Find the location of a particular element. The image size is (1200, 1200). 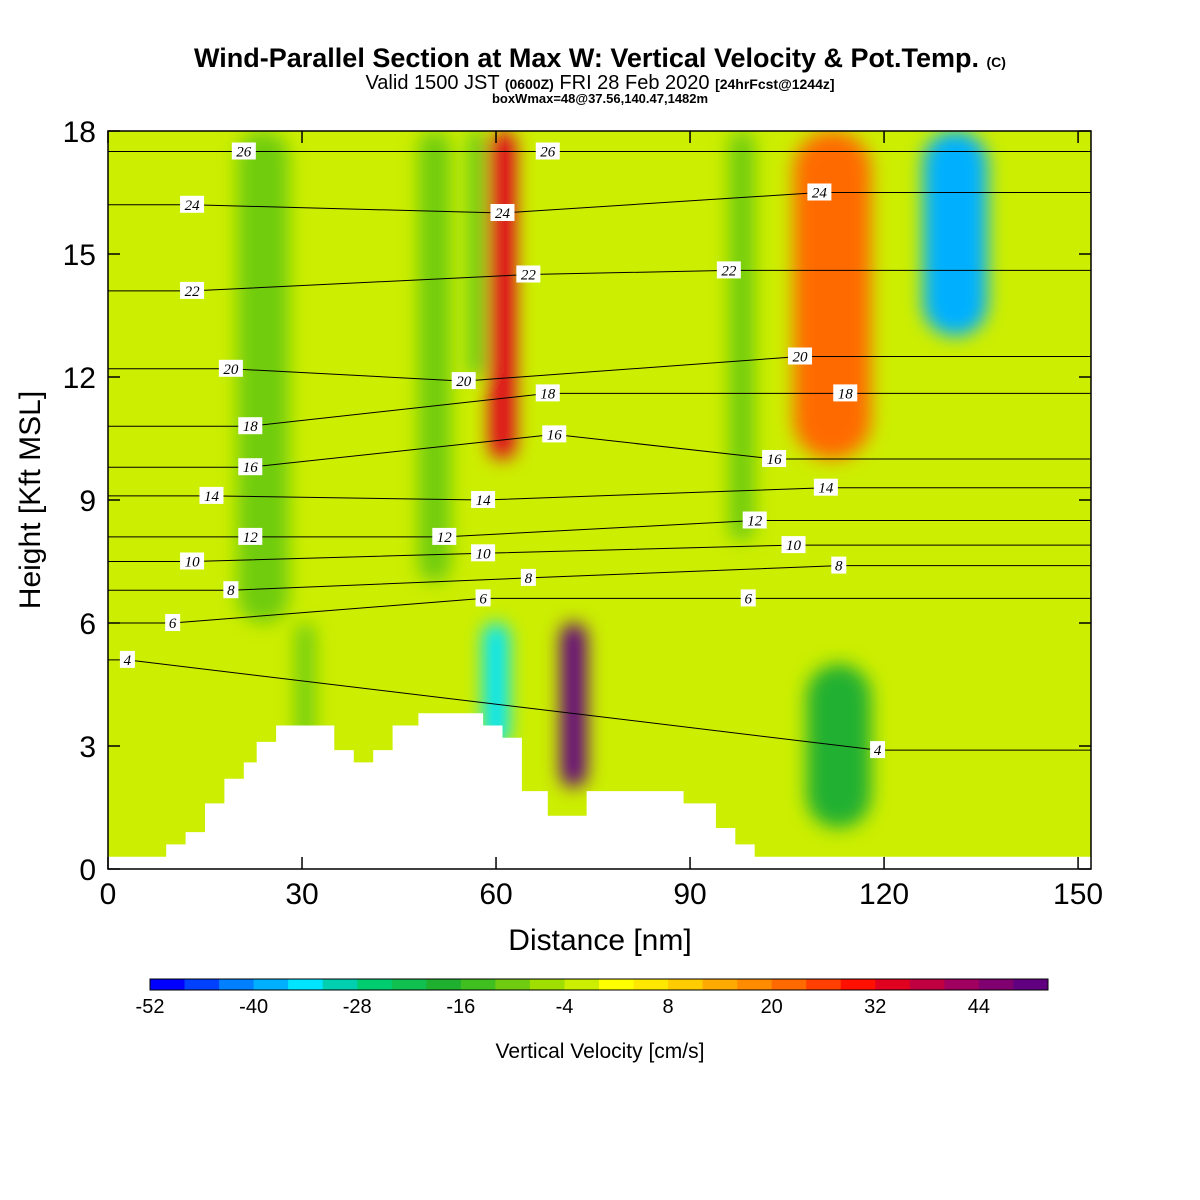

boxmax-note: boxWmax=48@37.56,140.47,1482m is located at coordinates (600, 98).